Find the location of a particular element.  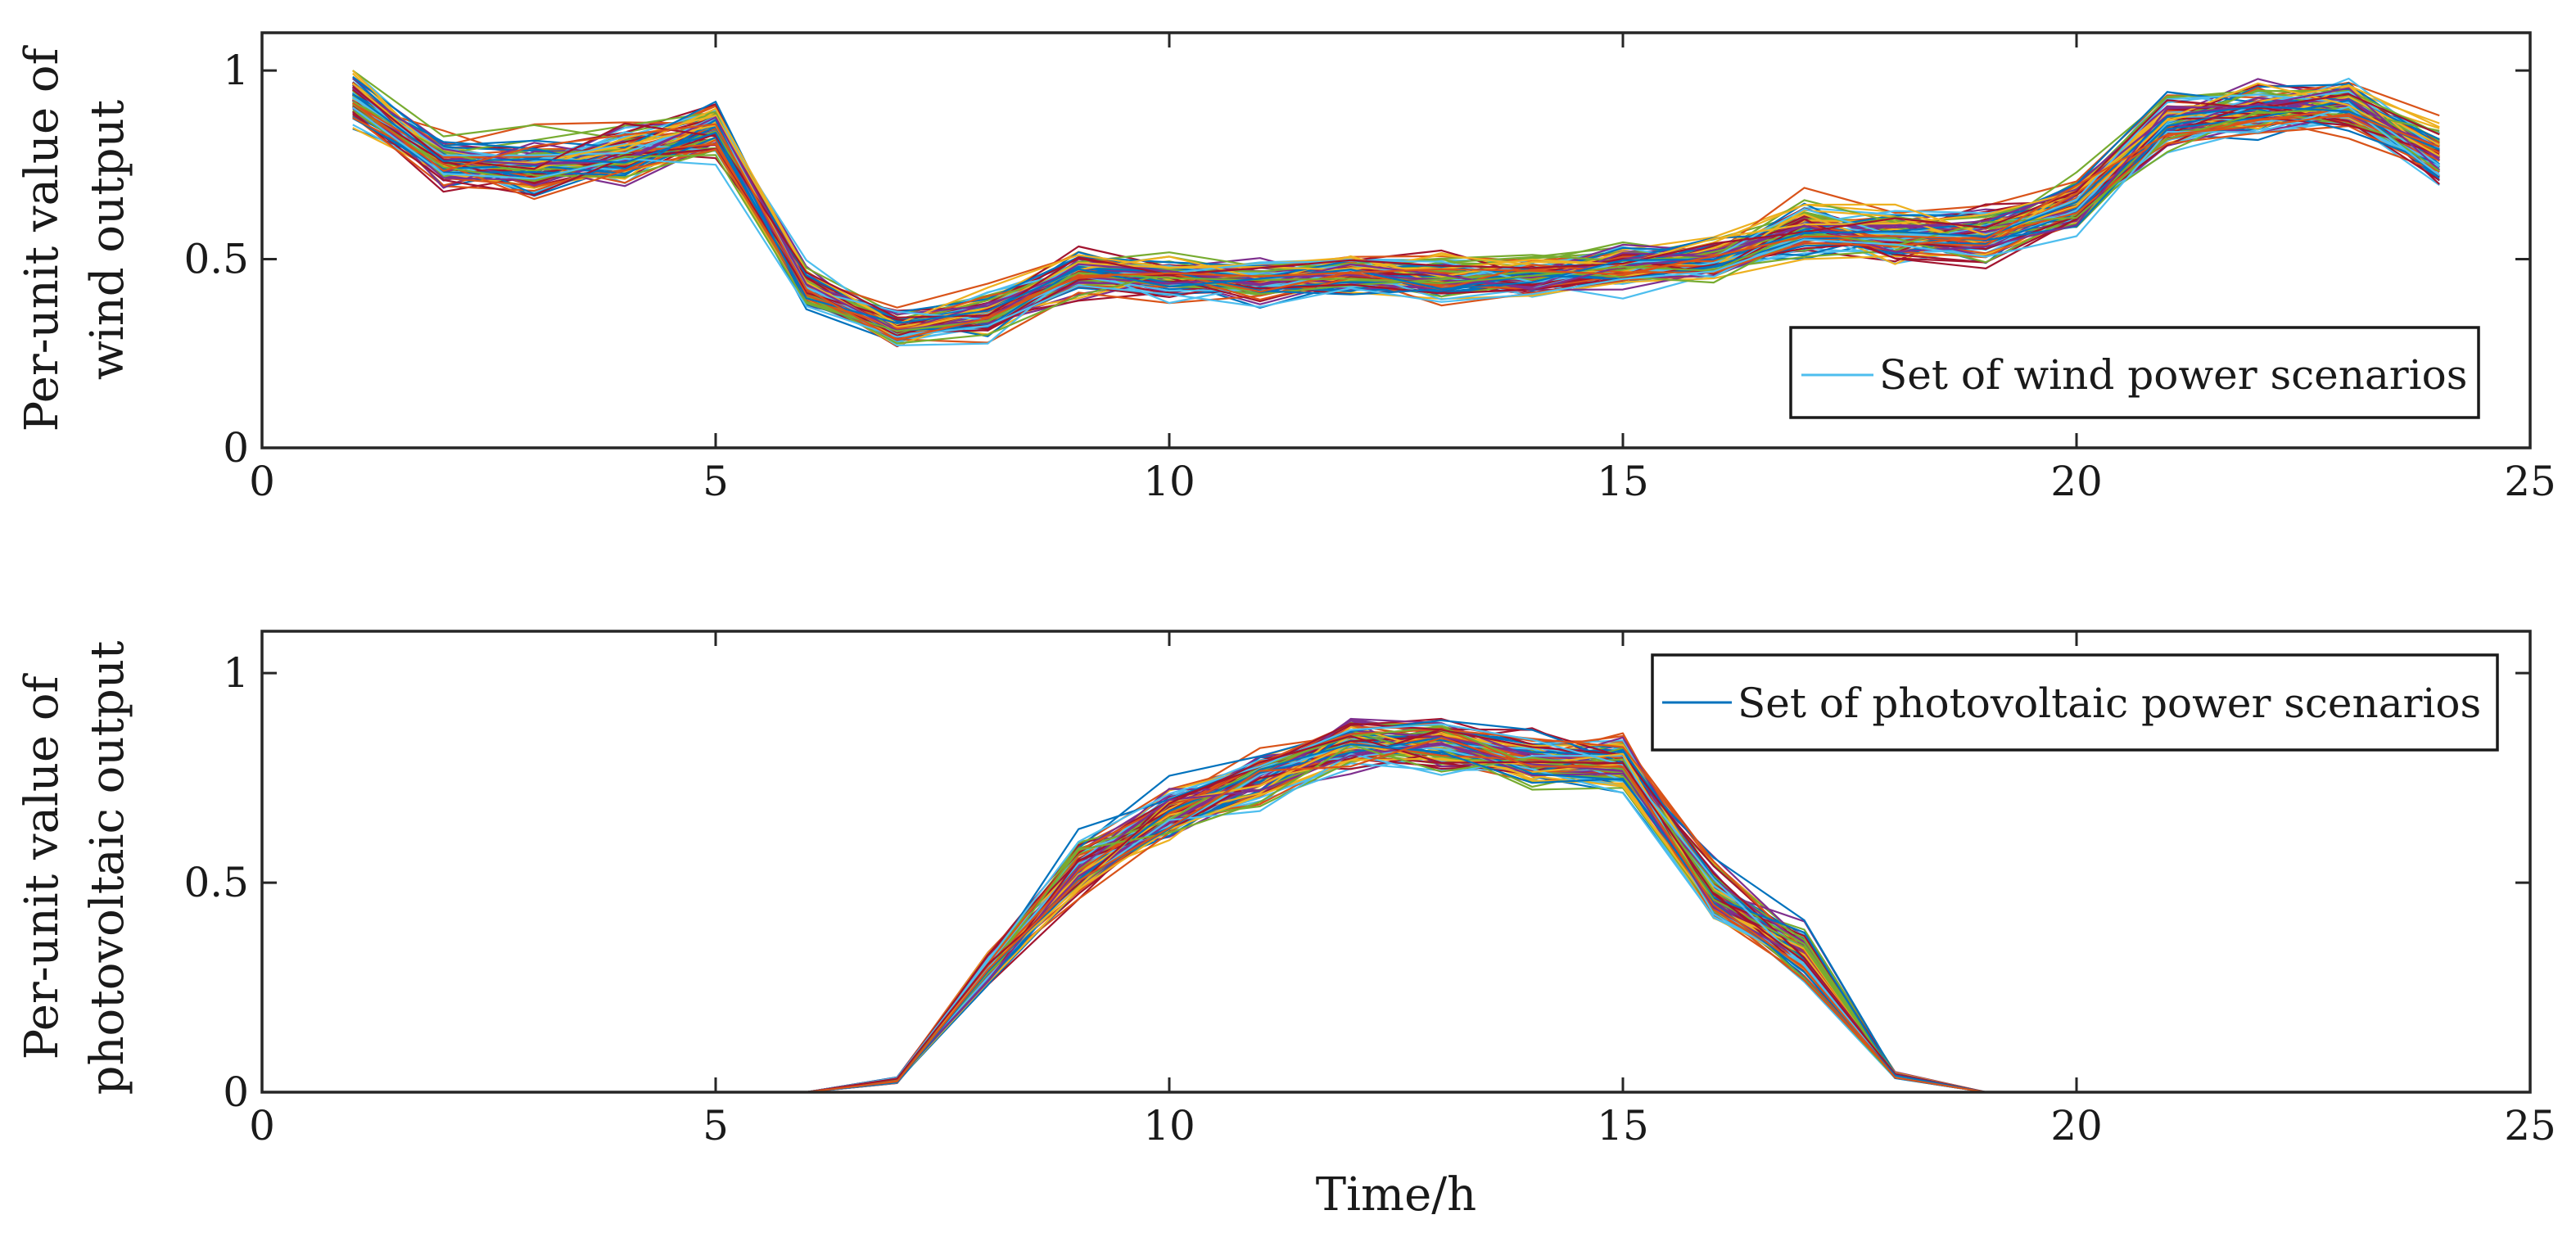

pv-ytick-label: 0.5 is located at coordinates (216, 882).